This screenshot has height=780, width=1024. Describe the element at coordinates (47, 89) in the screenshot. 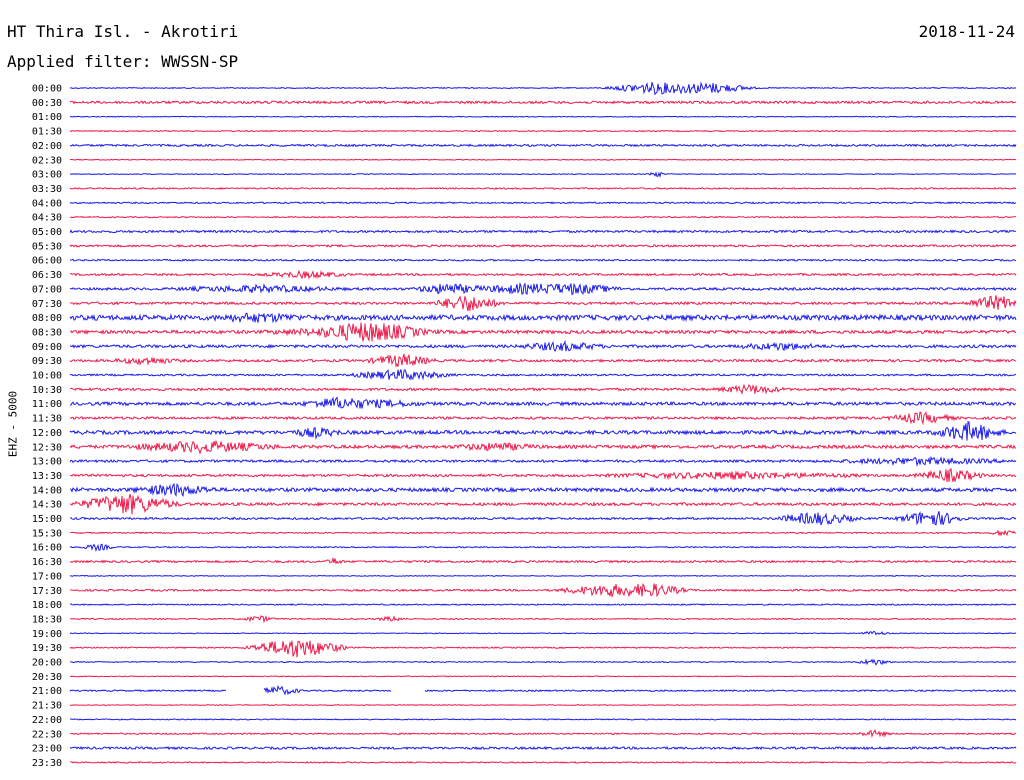

I see `time-tick-label: 00:00` at that location.